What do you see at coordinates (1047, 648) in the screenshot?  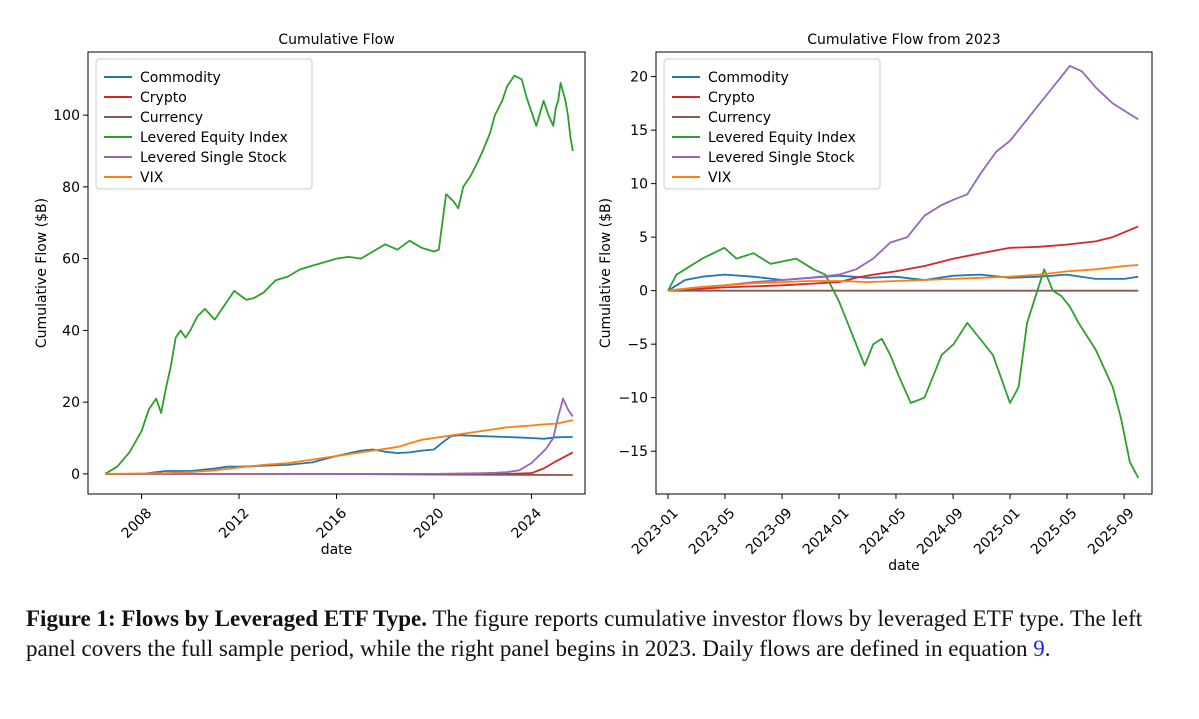 I see `caption-end: .` at bounding box center [1047, 648].